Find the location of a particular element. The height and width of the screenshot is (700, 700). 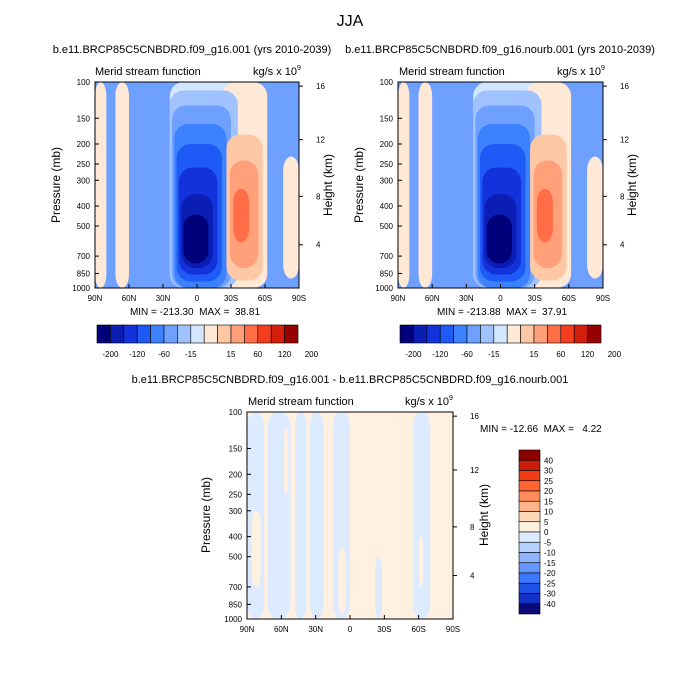

panel-2-left-label: Merid stream function is located at coordinates (452, 72).